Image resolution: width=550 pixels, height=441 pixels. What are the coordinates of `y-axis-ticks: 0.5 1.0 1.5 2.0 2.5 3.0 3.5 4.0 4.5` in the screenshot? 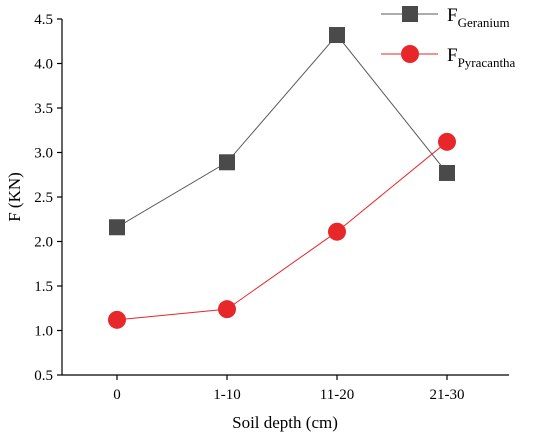 It's located at (48, 198).